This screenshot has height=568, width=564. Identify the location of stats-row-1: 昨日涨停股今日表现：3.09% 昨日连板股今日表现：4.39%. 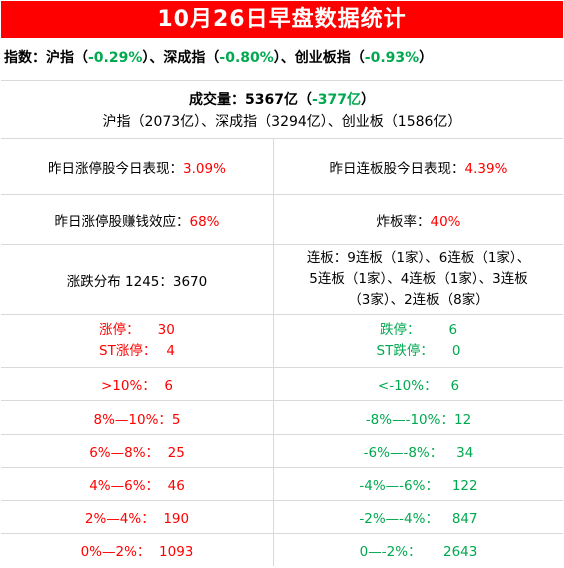
(282, 167).